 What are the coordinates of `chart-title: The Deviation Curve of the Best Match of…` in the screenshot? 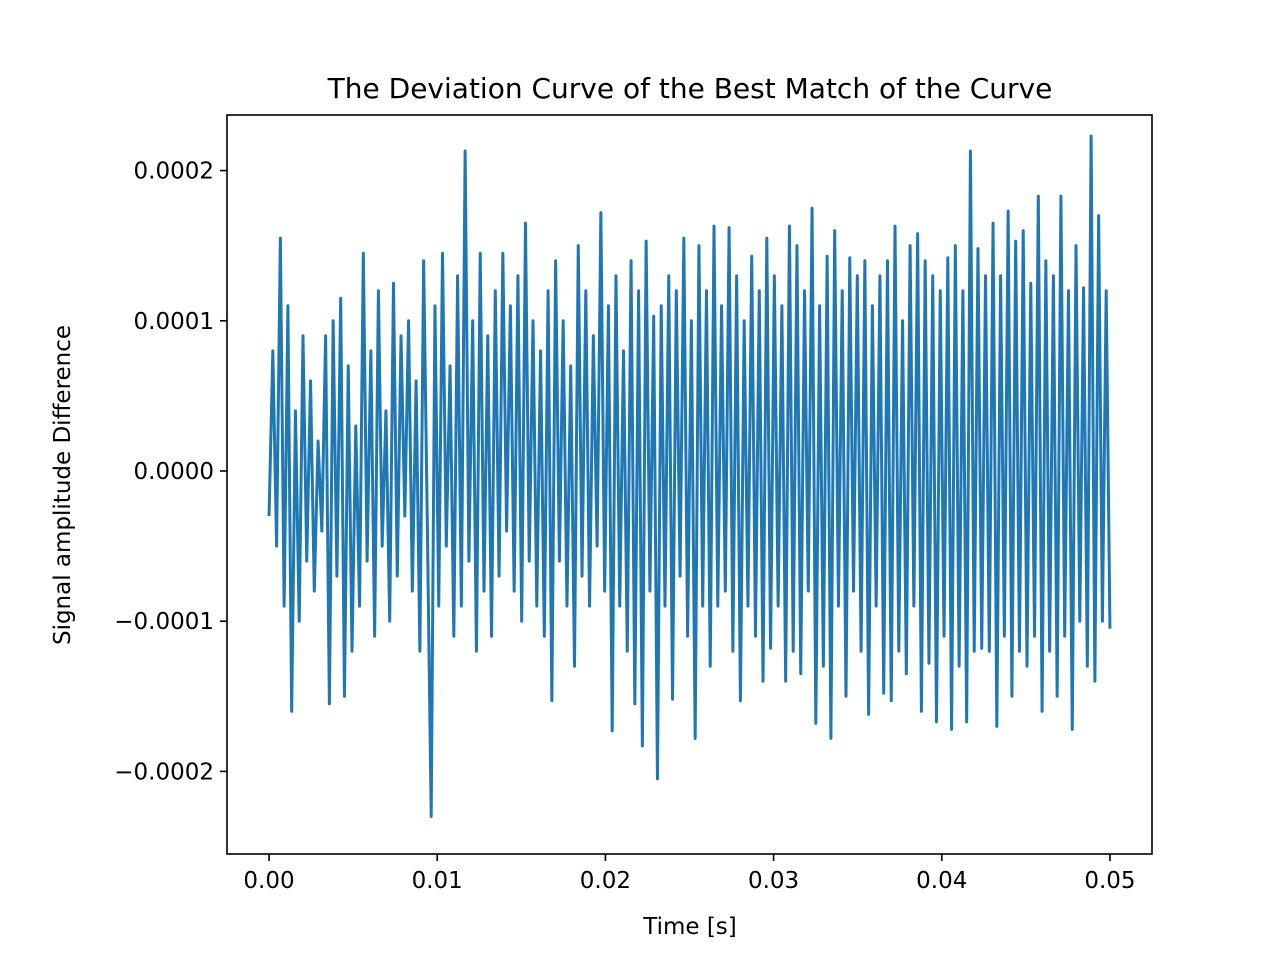 It's located at (690, 88).